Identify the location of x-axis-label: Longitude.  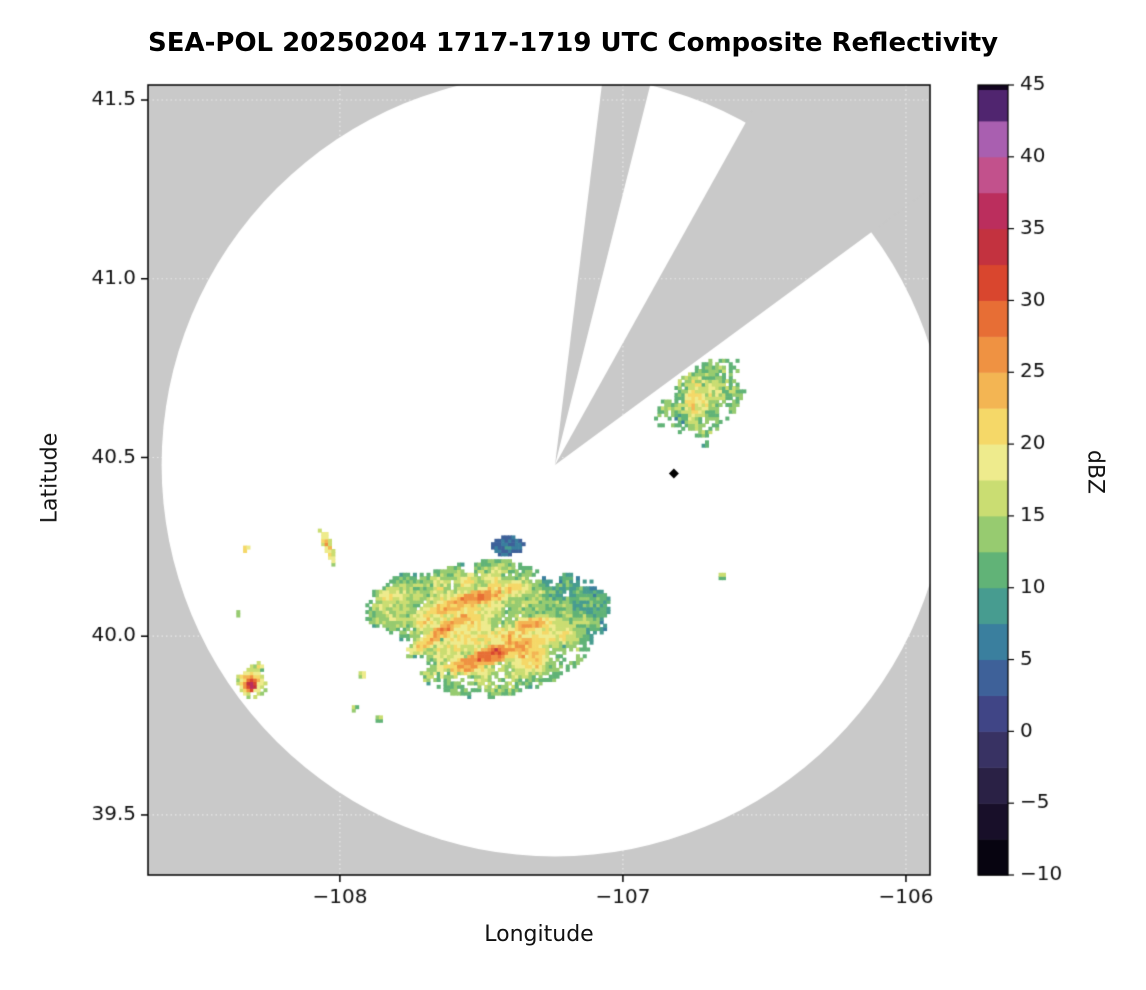
(539, 934).